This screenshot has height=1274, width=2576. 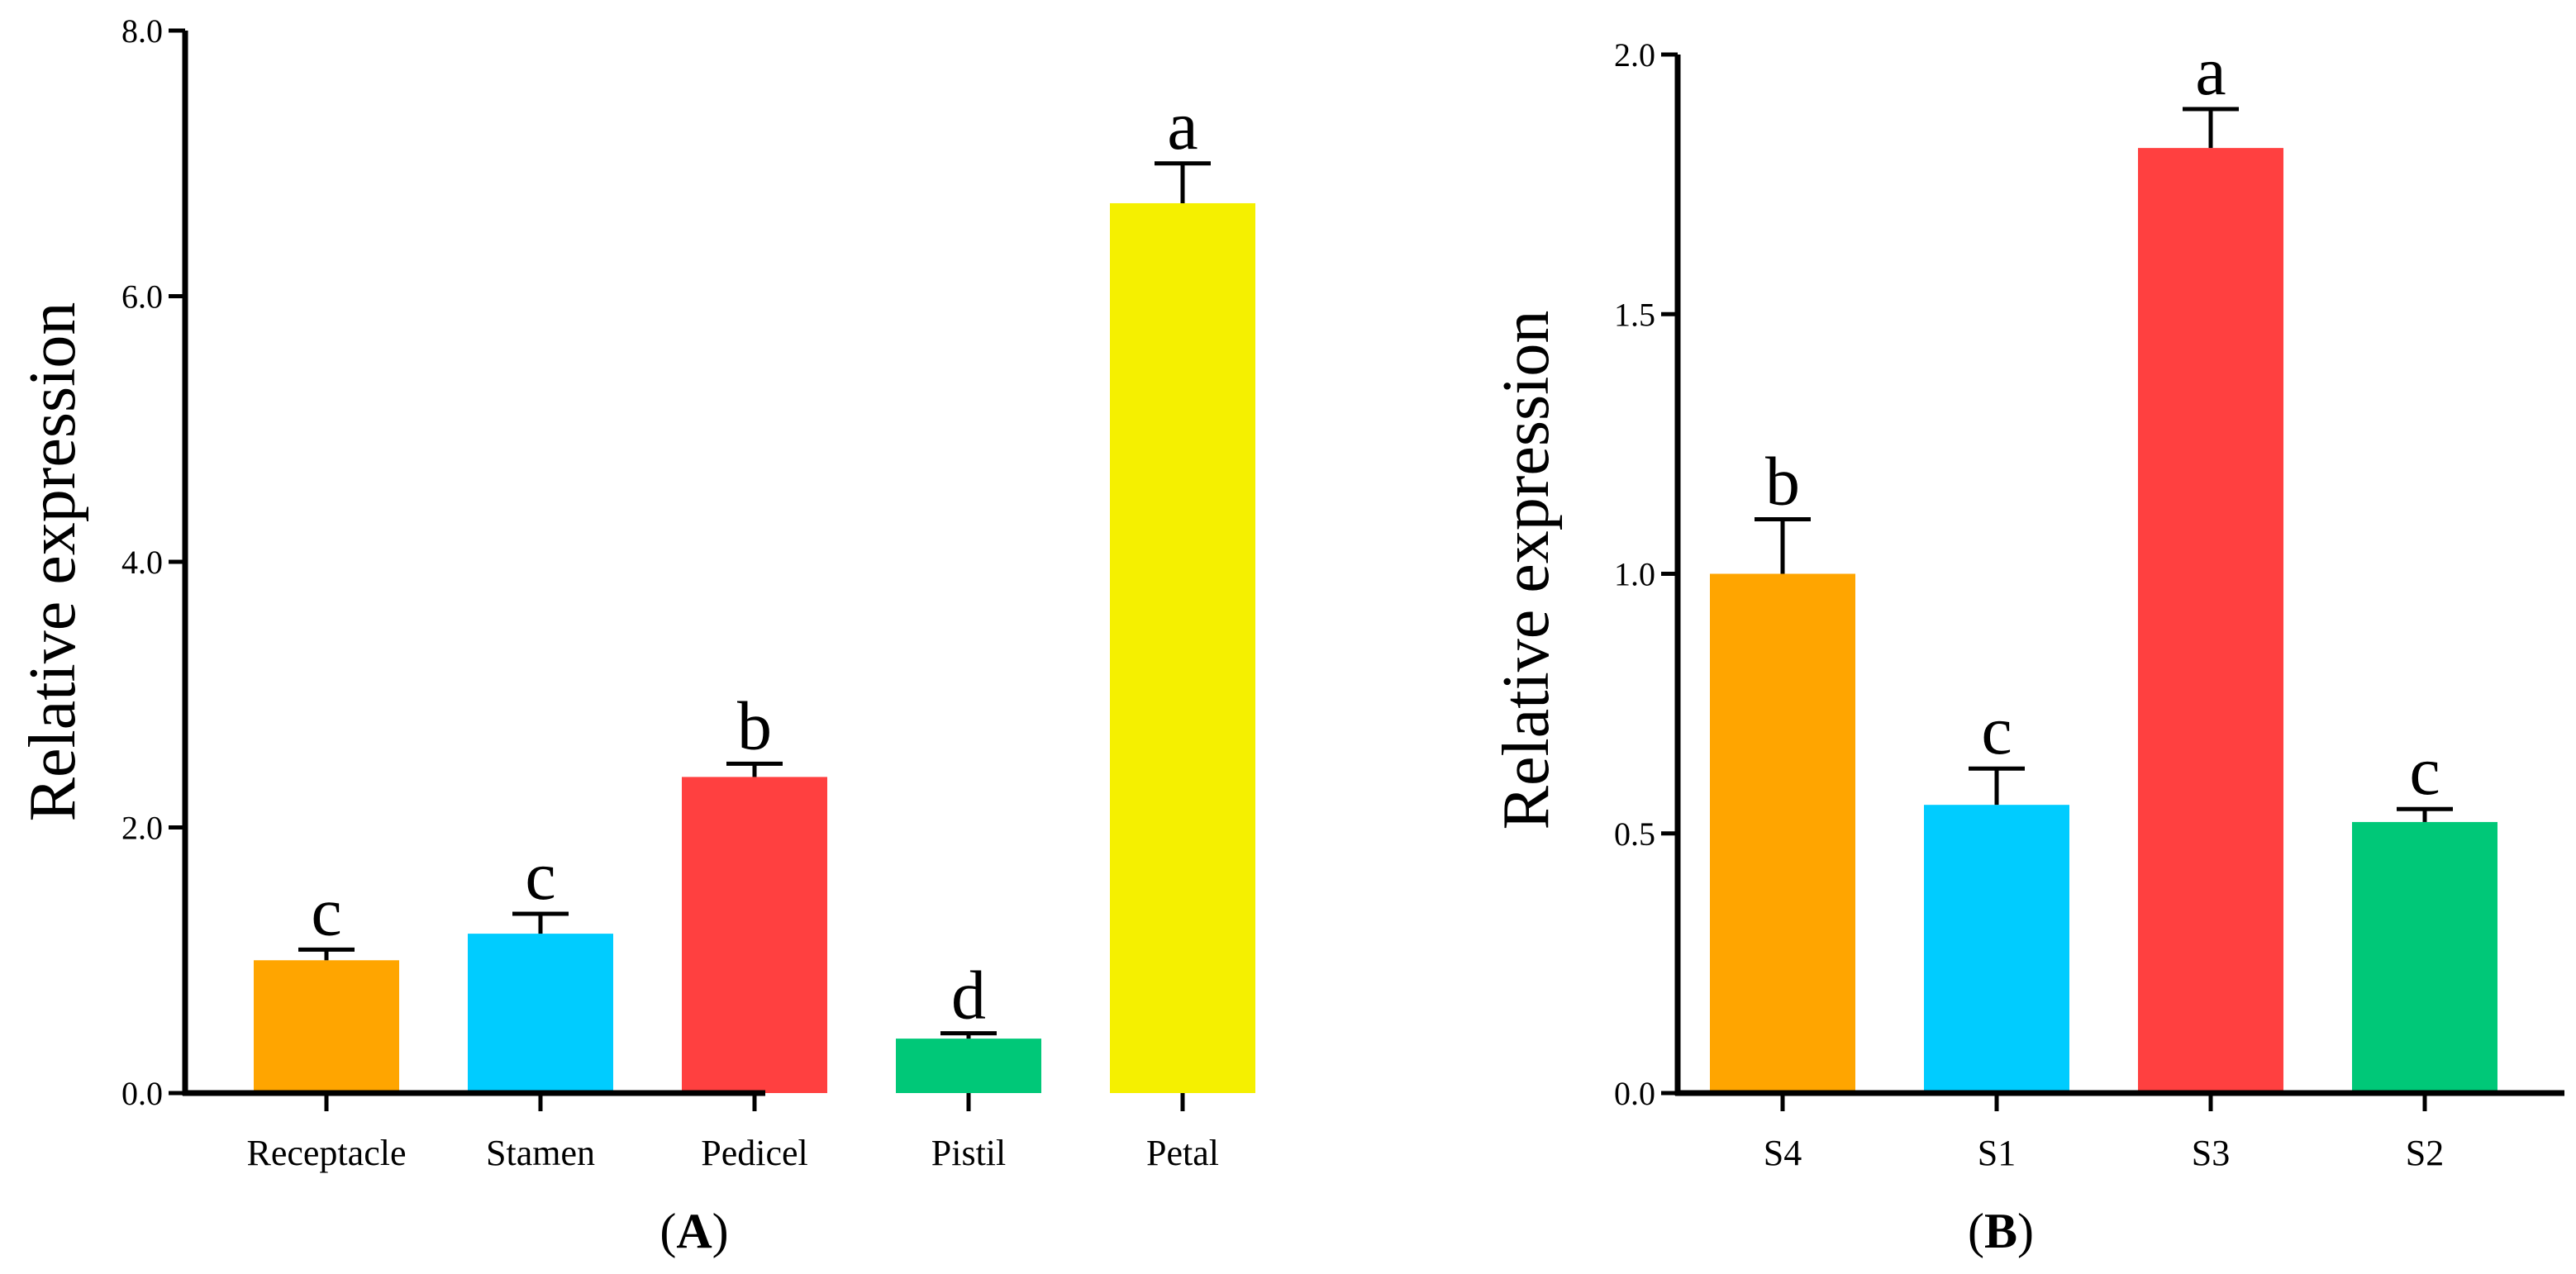 What do you see at coordinates (1182, 648) in the screenshot?
I see `bar-petal` at bounding box center [1182, 648].